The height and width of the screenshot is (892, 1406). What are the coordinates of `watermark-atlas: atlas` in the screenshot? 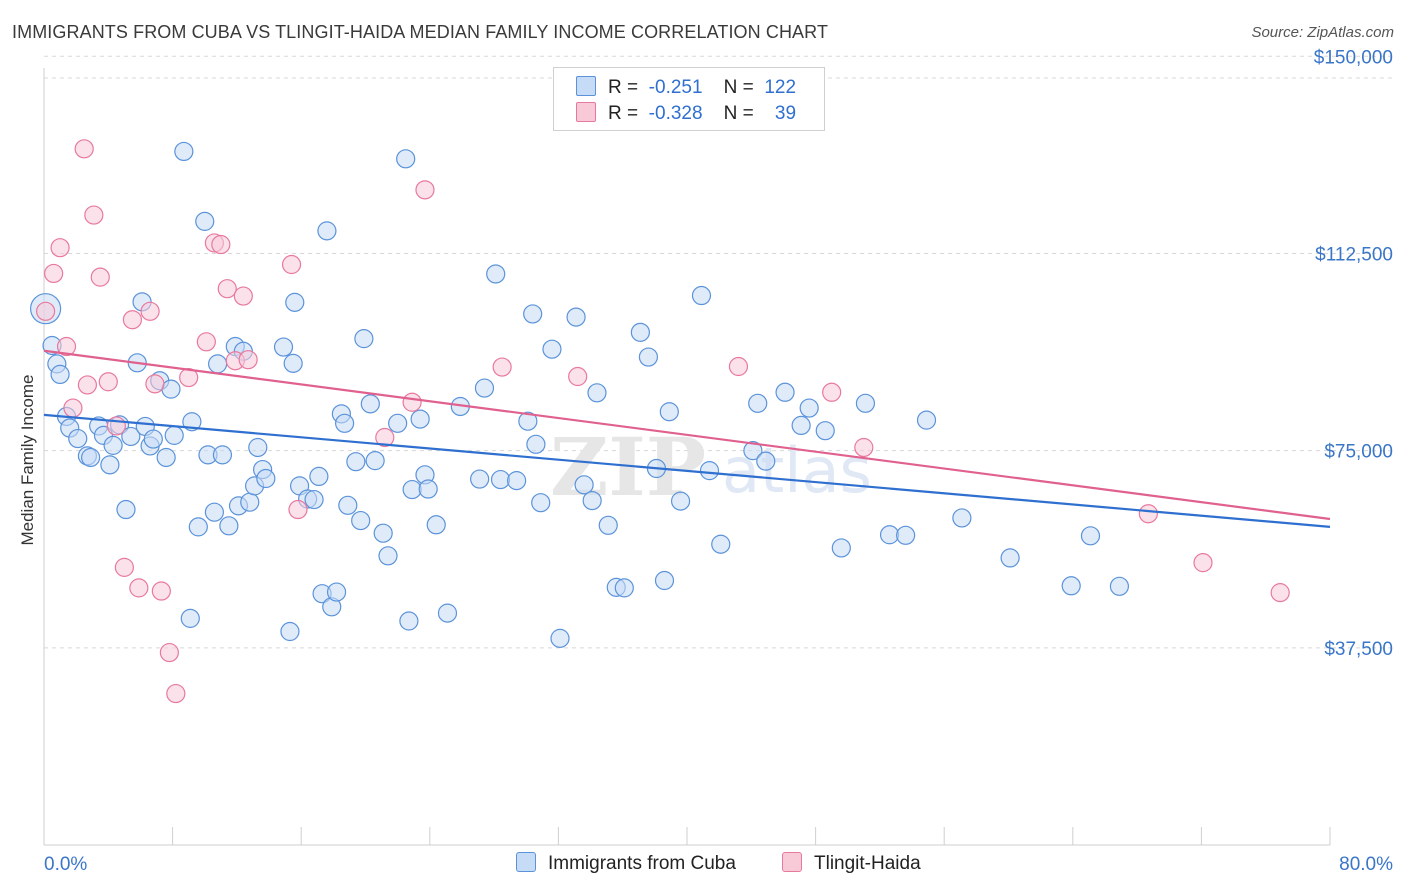 It's located at (797, 470).